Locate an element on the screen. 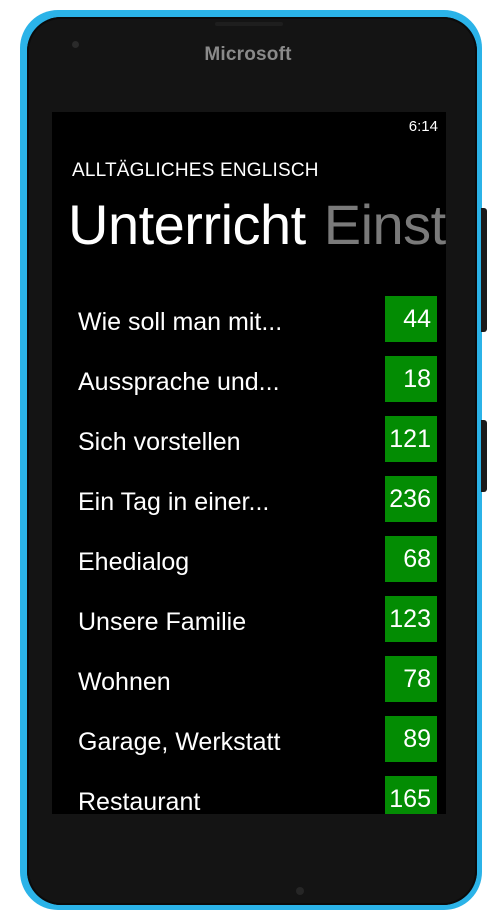 Image resolution: width=496 pixels, height=924 pixels. list-item: Ehedialog 68 is located at coordinates (258, 566).